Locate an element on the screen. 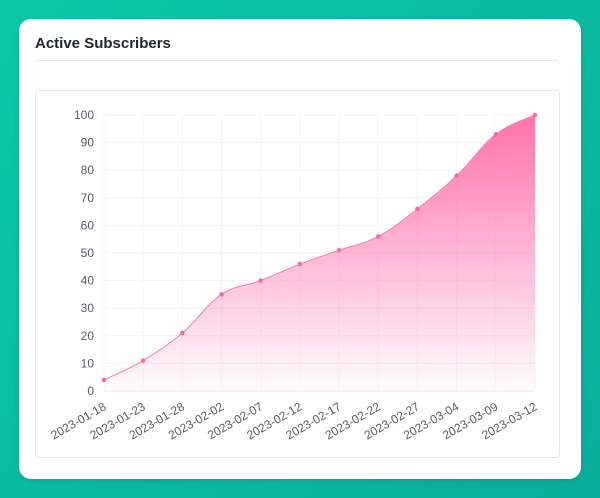 The image size is (600, 498). y-axis: 0 10 20 30 40 50 60 70 80 90 100 is located at coordinates (84, 253).